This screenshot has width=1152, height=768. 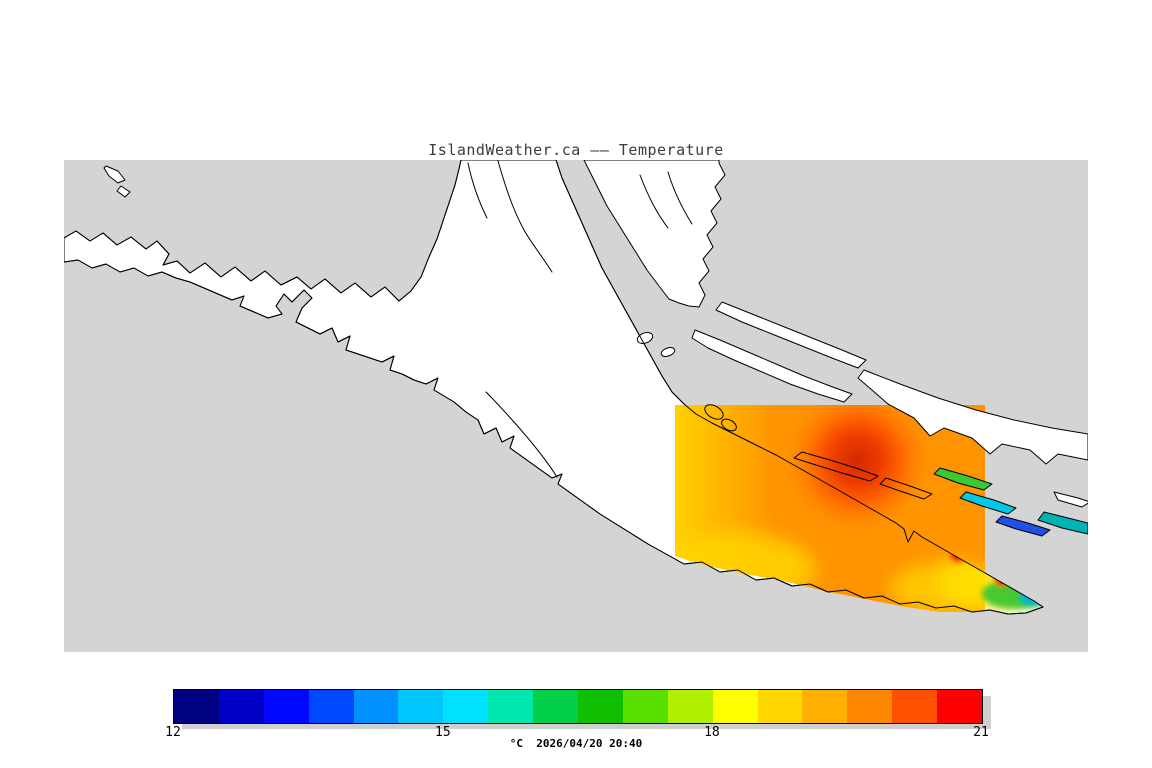 I want to click on colorbar-tick: 18, so click(x=712, y=732).